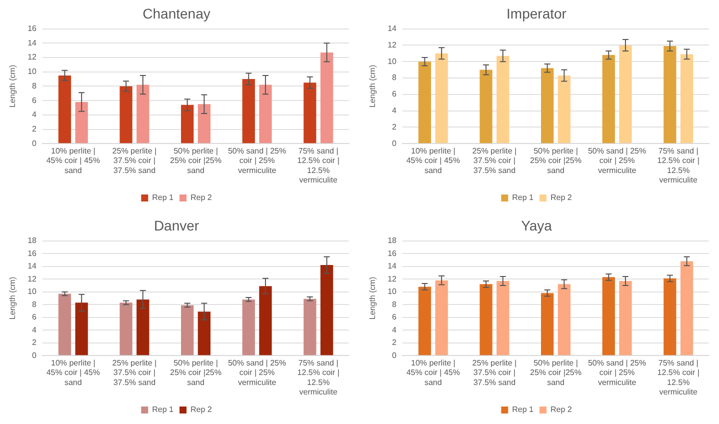 This screenshot has width=719, height=424. Describe the element at coordinates (536, 225) in the screenshot. I see `chart-title: Yaya` at that location.